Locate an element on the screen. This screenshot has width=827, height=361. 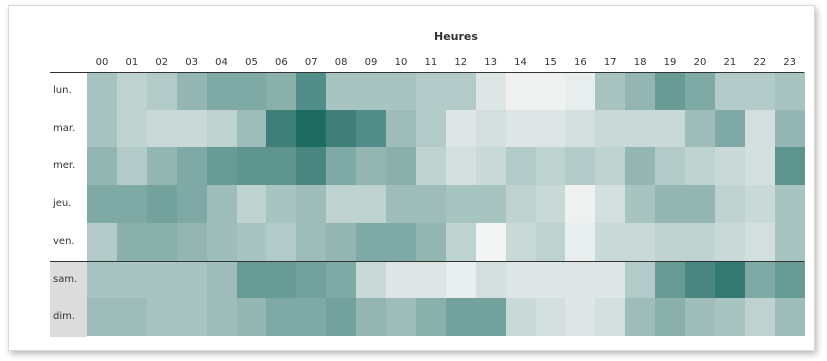
chart-title: Heures is located at coordinates (456, 36).